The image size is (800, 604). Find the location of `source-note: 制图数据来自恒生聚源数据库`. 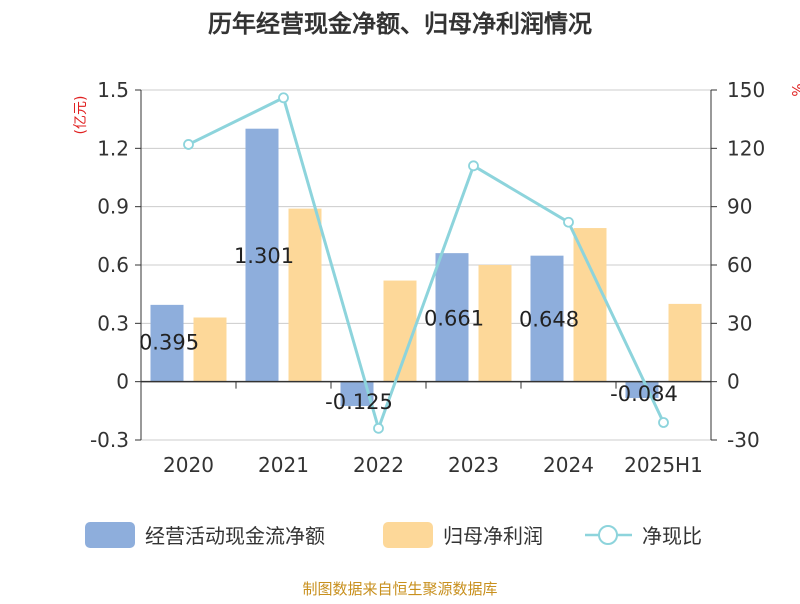

source-note: 制图数据来自恒生聚源数据库 is located at coordinates (399, 589).